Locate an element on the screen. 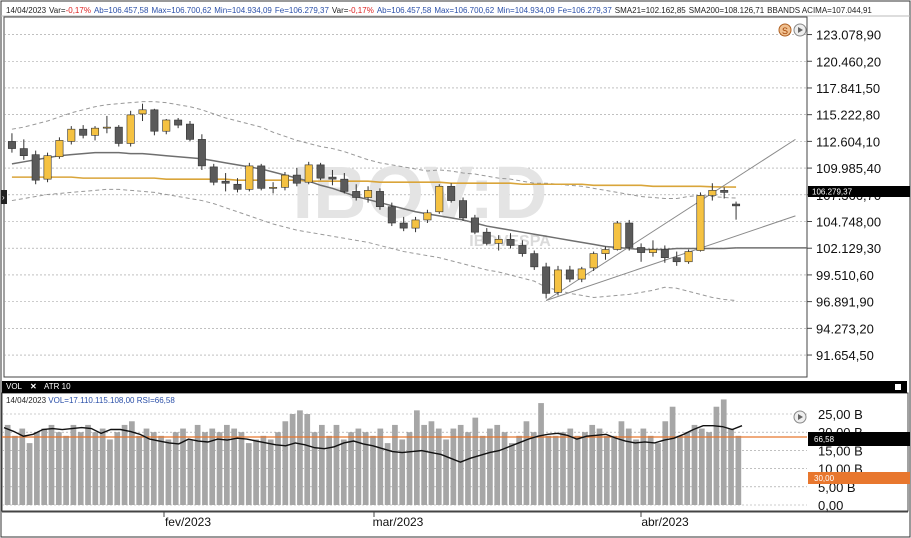 The image size is (911, 538). price-tick-label: 104.748,00 is located at coordinates (848, 221).